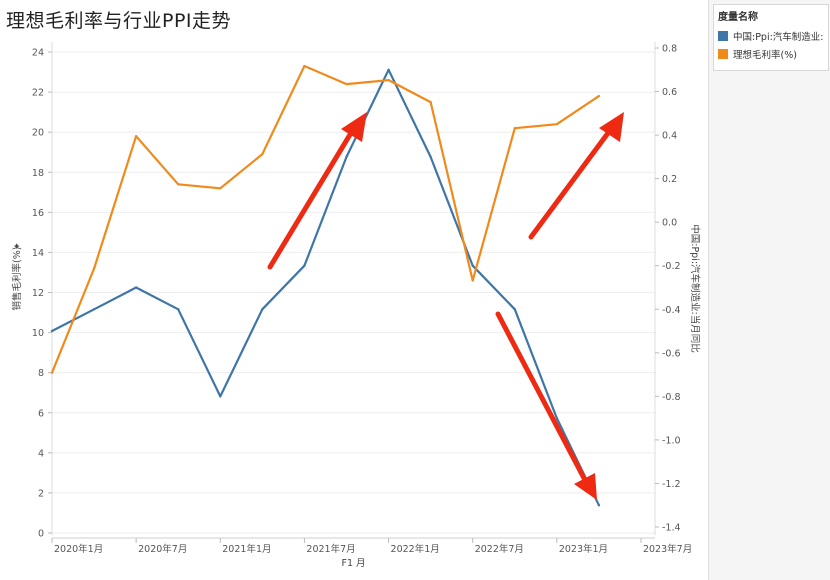  Describe the element at coordinates (723, 36) in the screenshot. I see `legend-swatch-ppi` at that location.